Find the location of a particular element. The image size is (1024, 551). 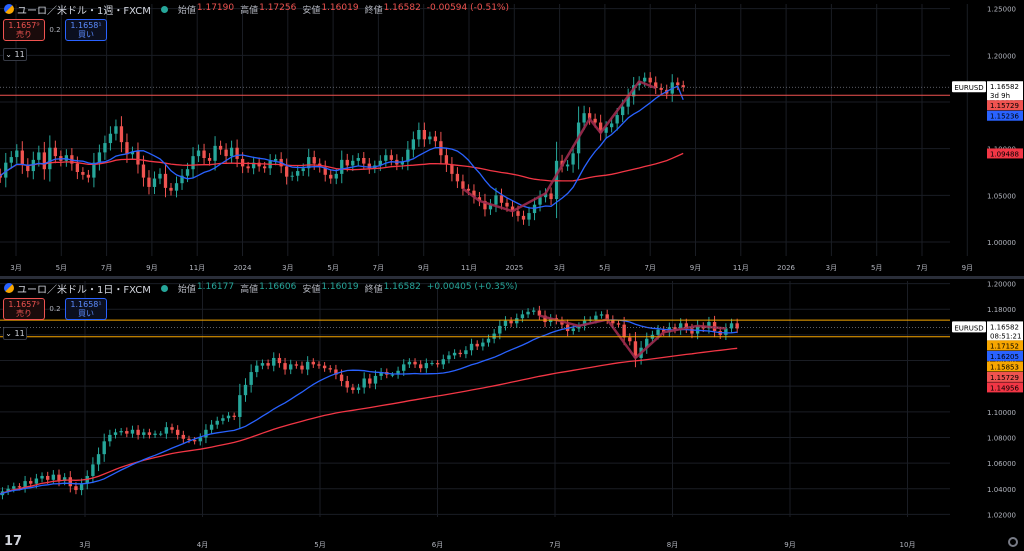

y-axis-label: 1.04000 is located at coordinates (1001, 490).